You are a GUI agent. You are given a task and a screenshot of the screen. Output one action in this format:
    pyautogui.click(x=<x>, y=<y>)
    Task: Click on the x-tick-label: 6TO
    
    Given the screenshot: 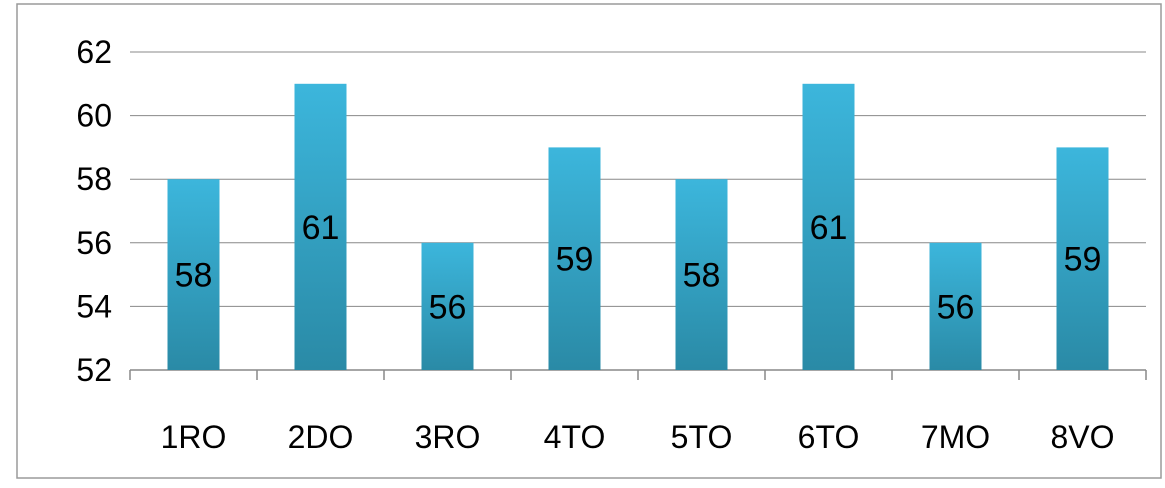 What is the action you would take?
    pyautogui.click(x=829, y=437)
    